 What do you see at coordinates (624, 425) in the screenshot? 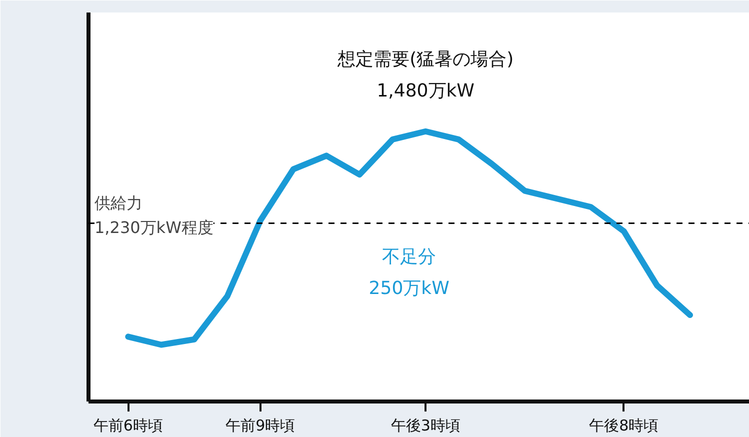
I see `x-tick-label: 午後8時頃` at bounding box center [624, 425].